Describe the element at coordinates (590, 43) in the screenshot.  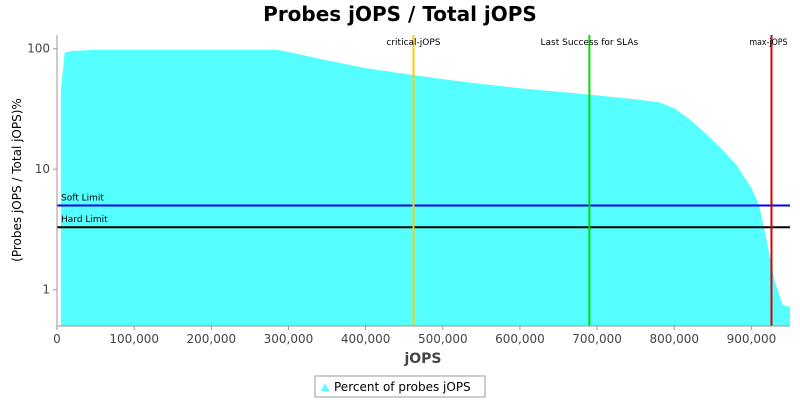
I see `marker-label-1: Last Success for SLAs` at that location.